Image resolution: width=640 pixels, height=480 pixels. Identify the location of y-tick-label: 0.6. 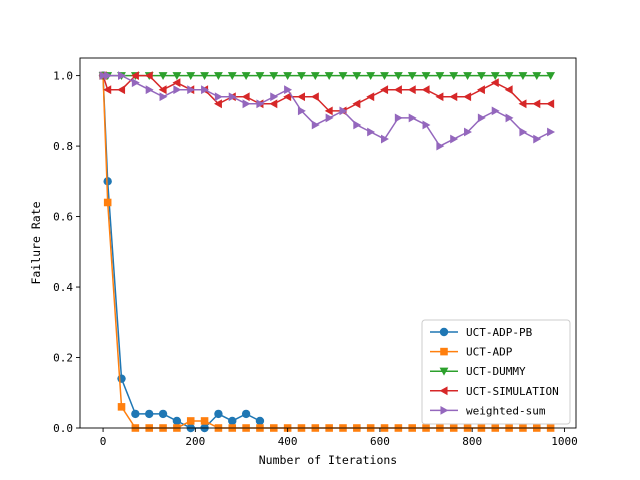
(63, 217).